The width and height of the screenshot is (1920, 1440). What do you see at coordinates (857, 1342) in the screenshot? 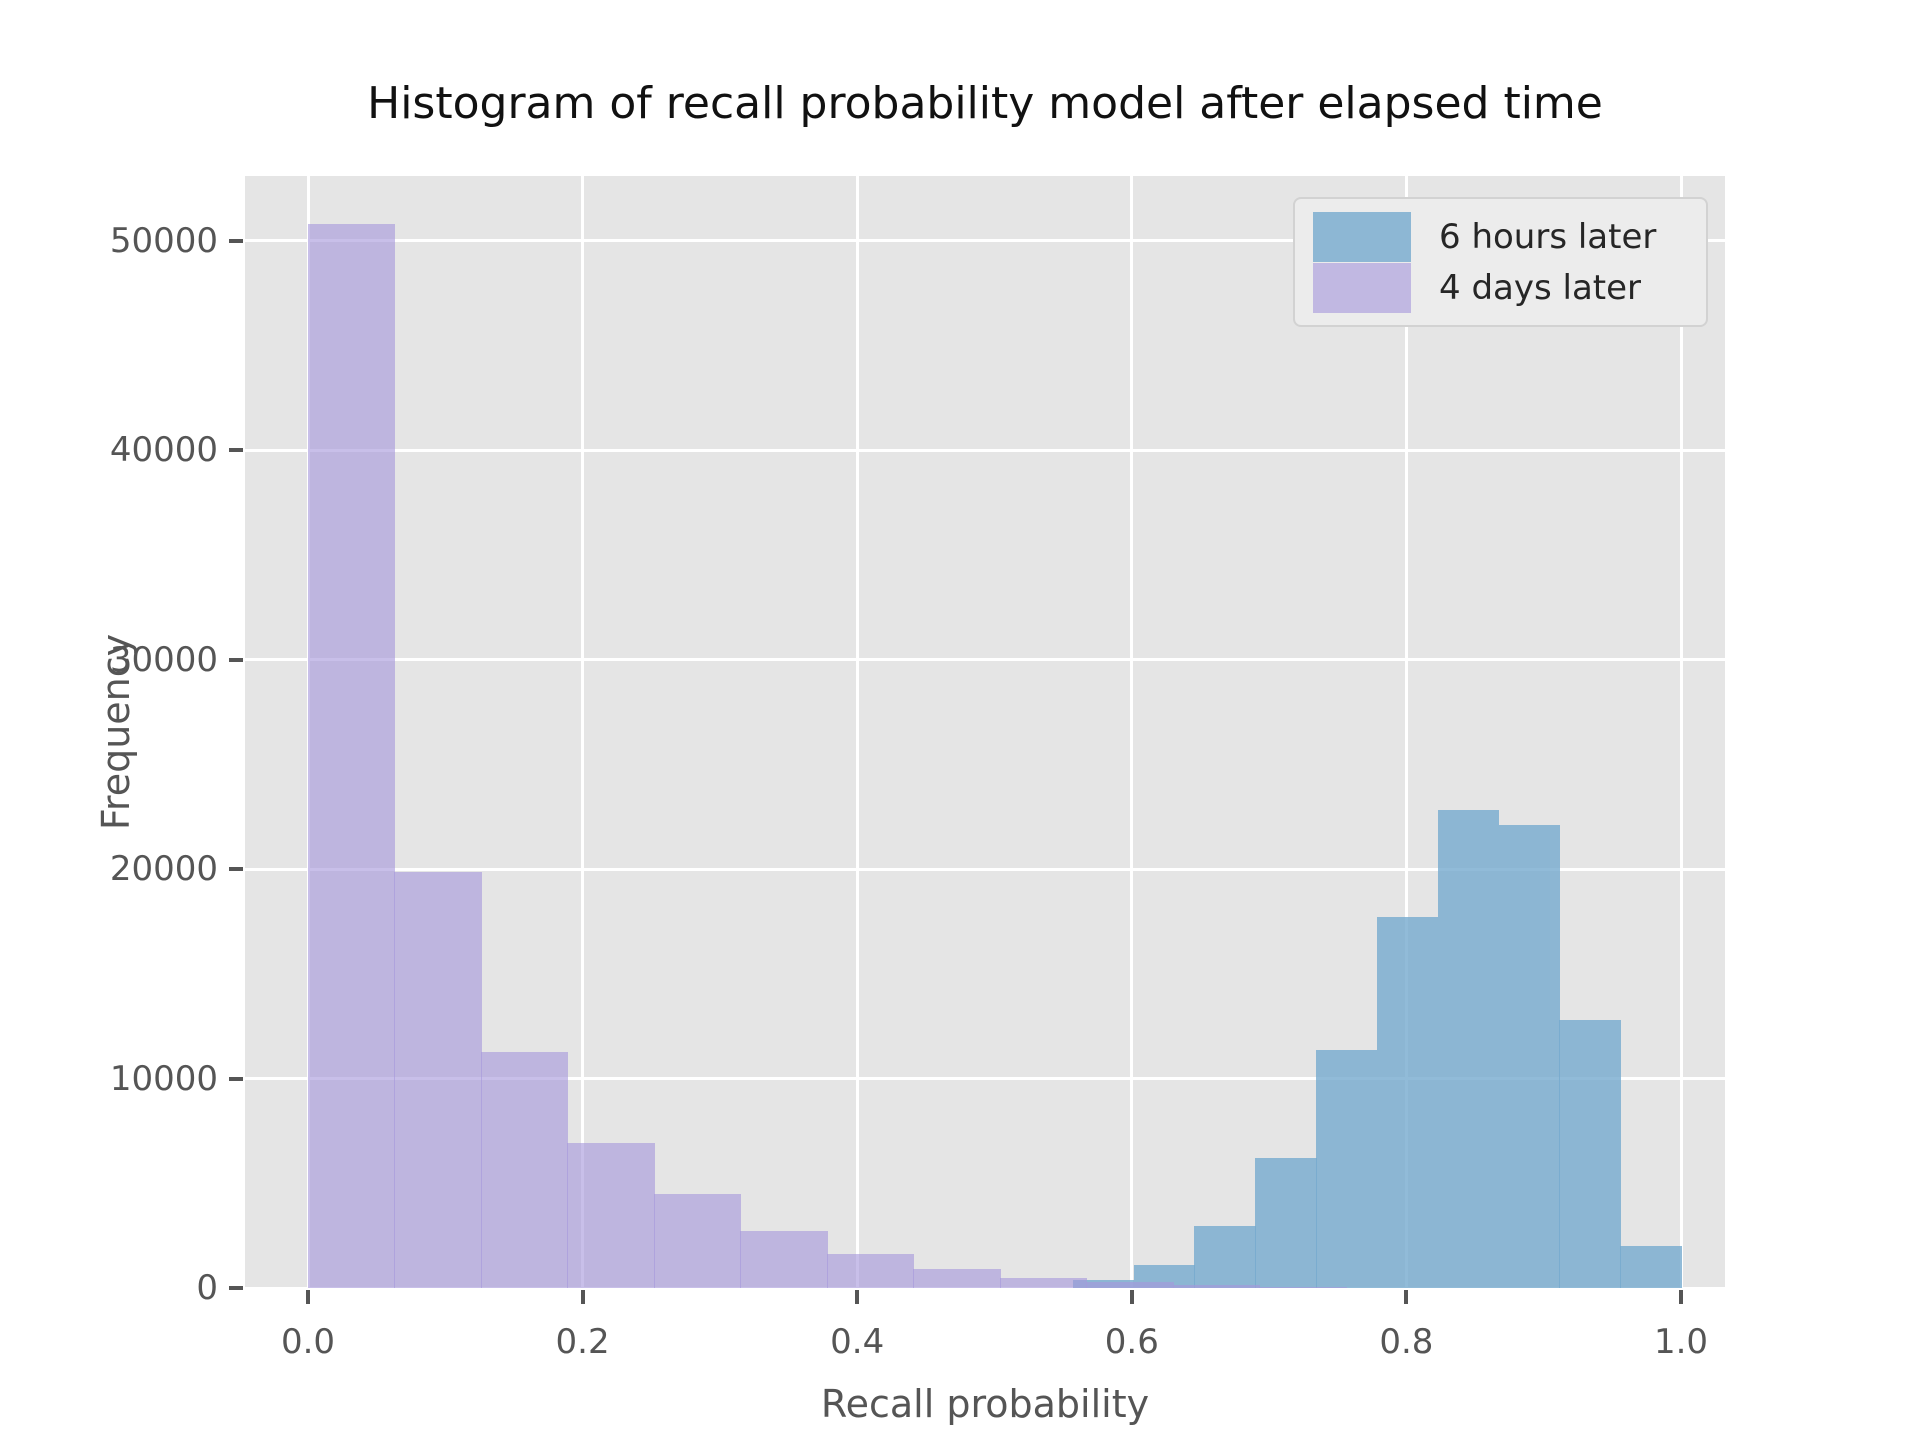
I see `x-tick-label: 0.4` at bounding box center [857, 1342].